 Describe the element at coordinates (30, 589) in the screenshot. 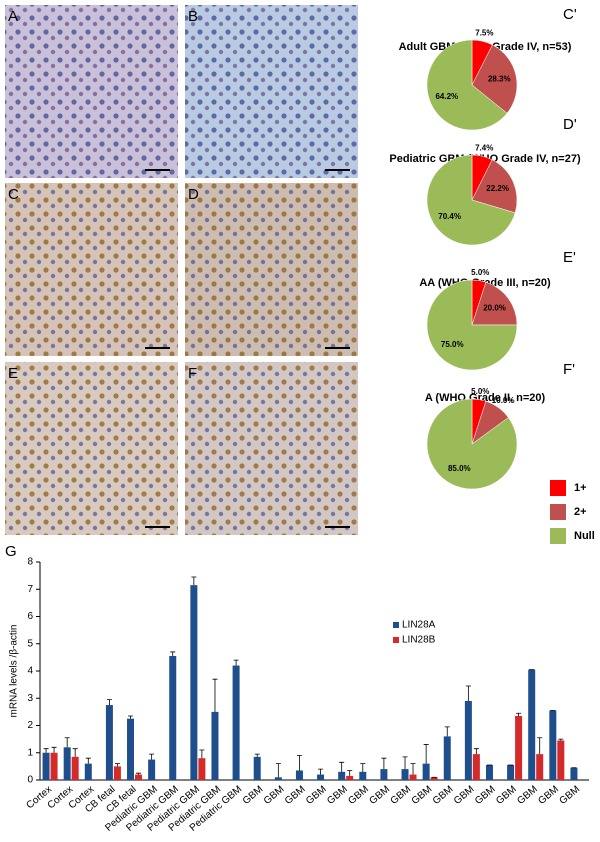

I see `y-tick-label: 7` at that location.